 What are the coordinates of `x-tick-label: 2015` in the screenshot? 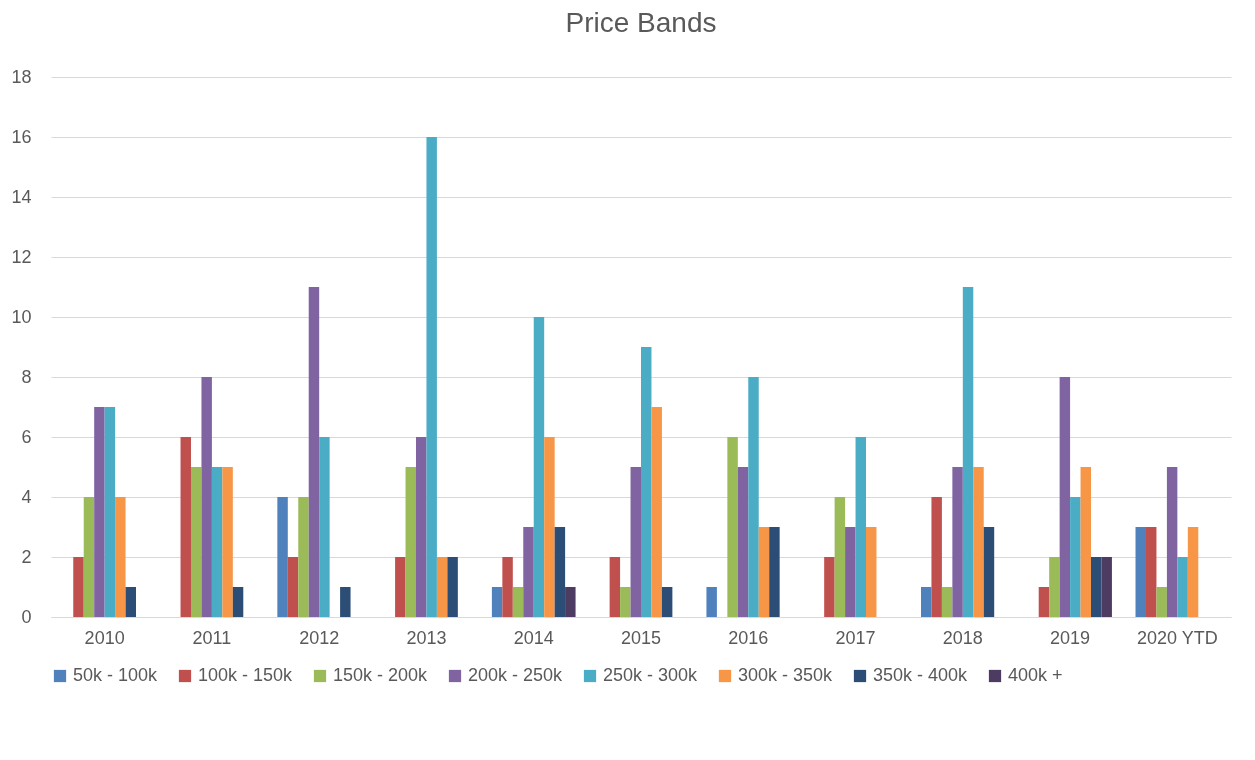 It's located at (641, 637).